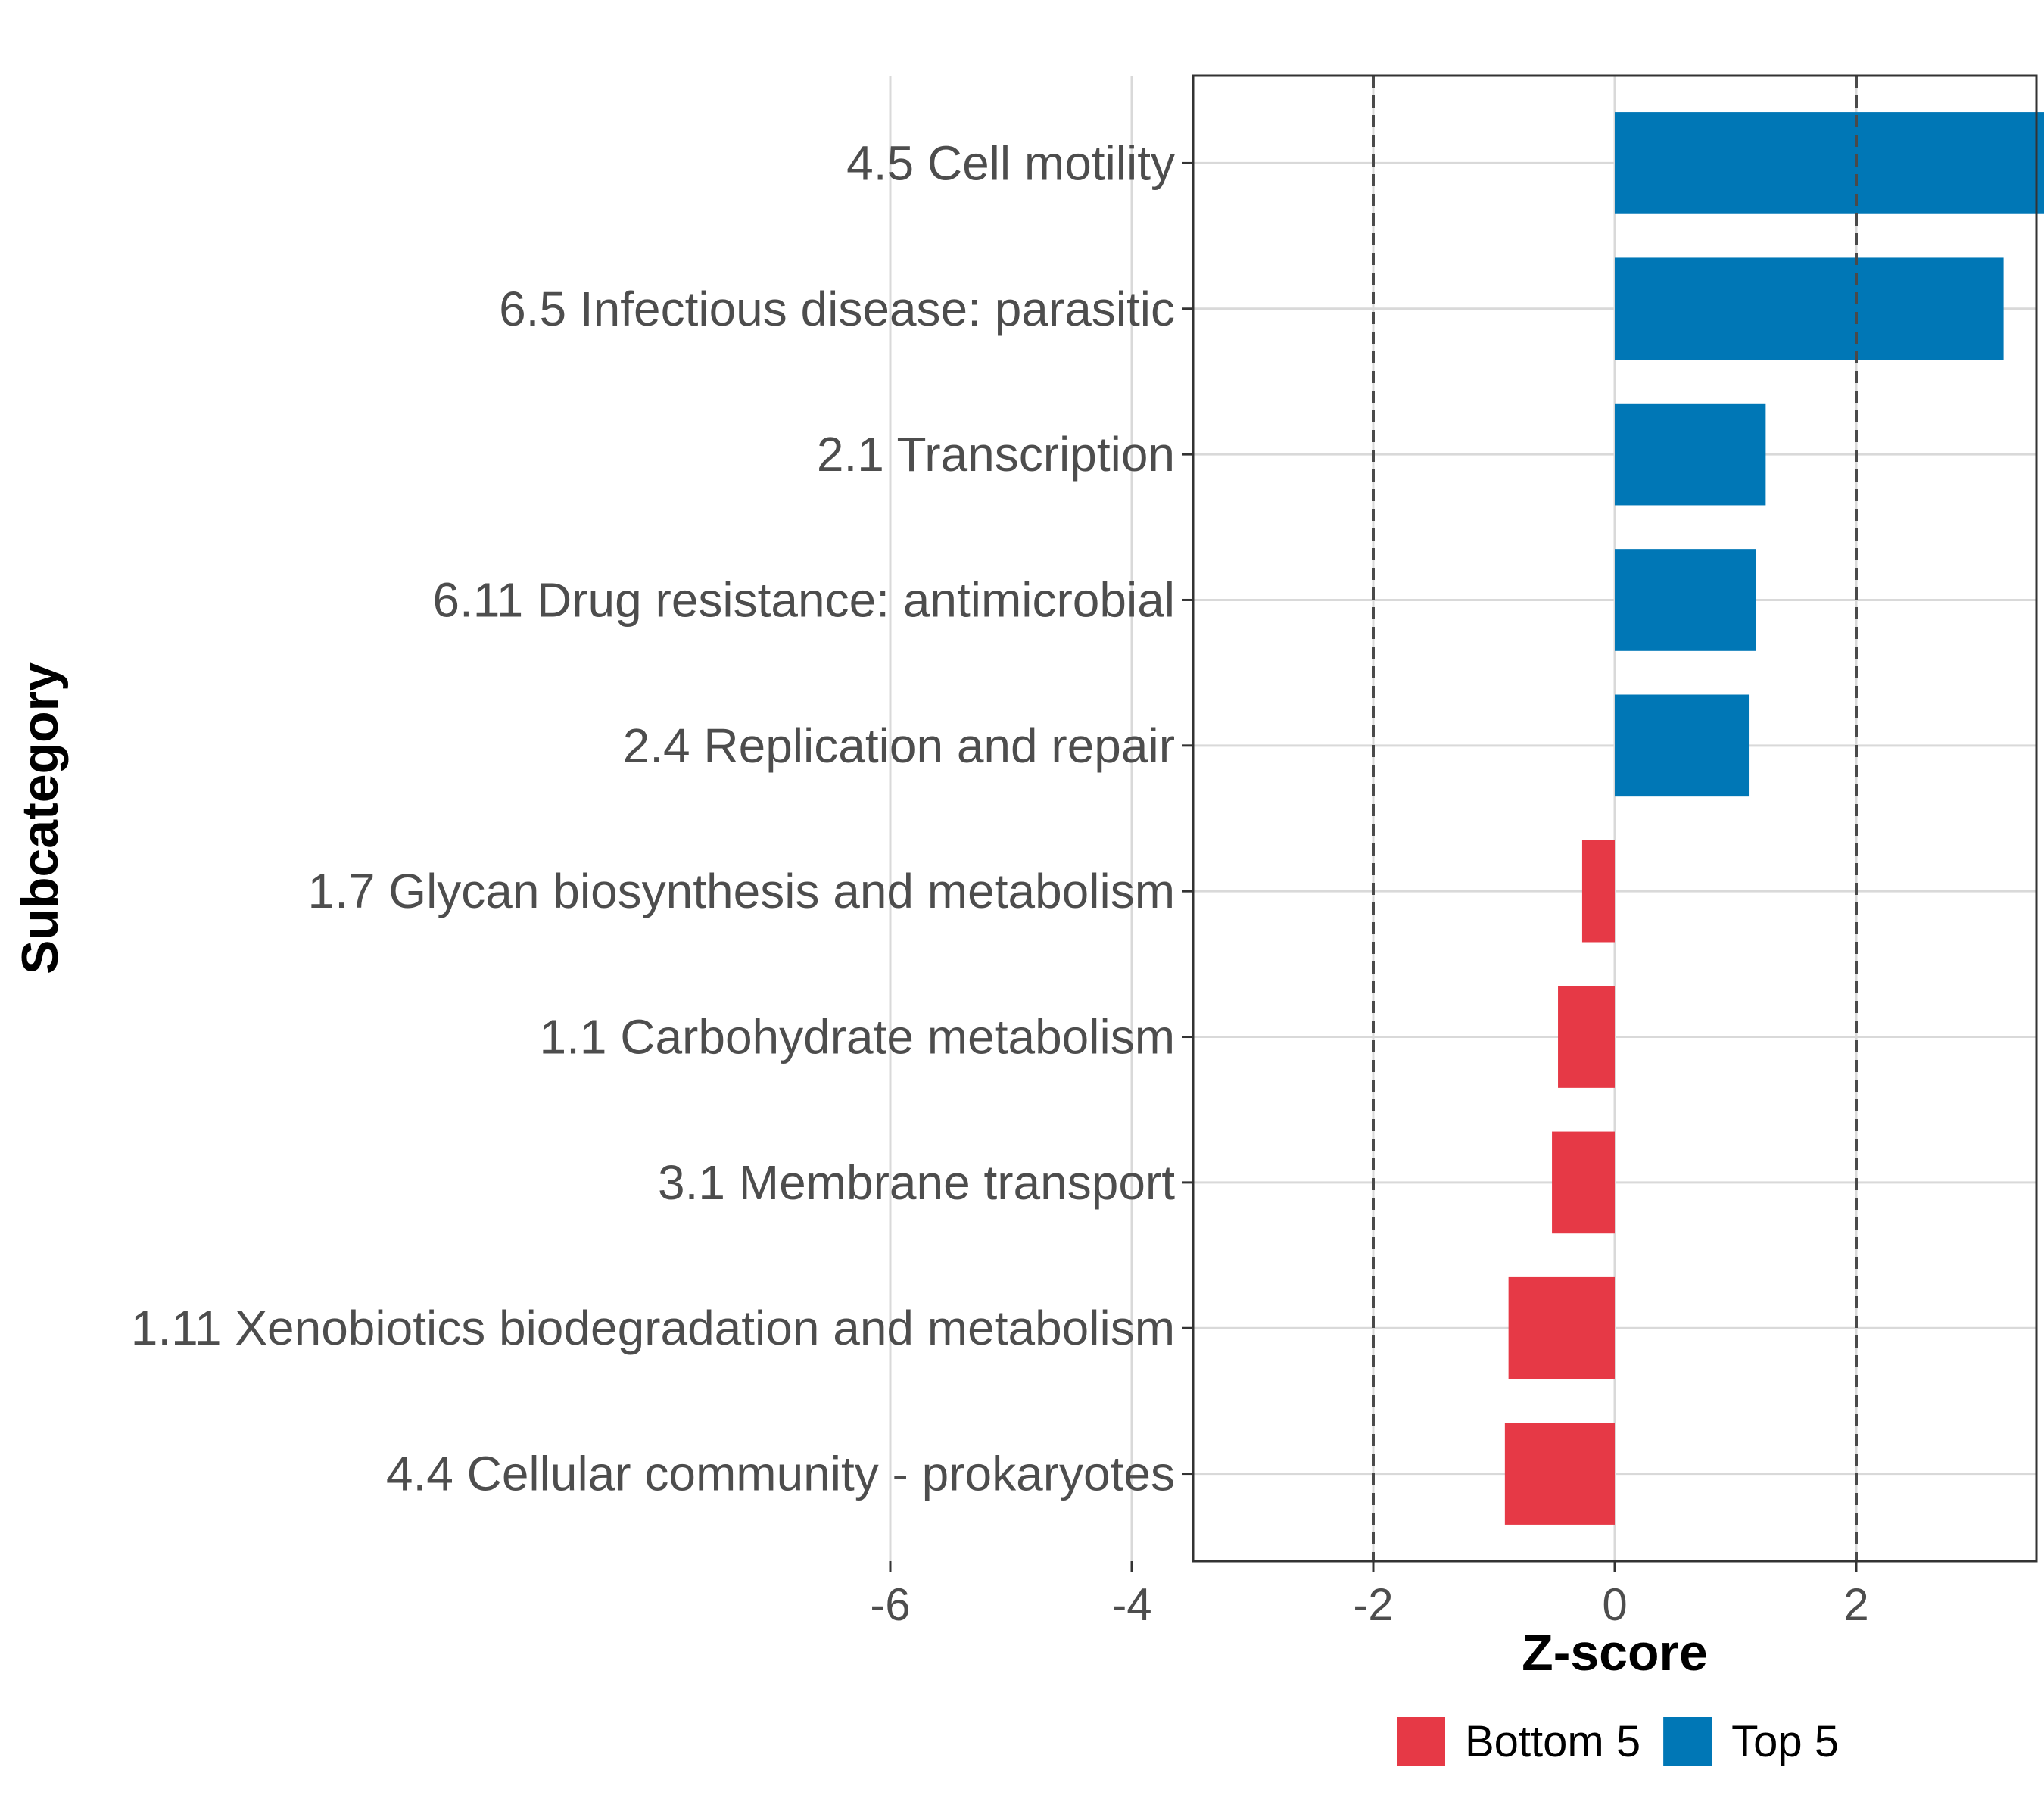 The width and height of the screenshot is (2044, 1817). I want to click on category-label: 6.5 Infectious disease: parasitic, so click(837, 309).